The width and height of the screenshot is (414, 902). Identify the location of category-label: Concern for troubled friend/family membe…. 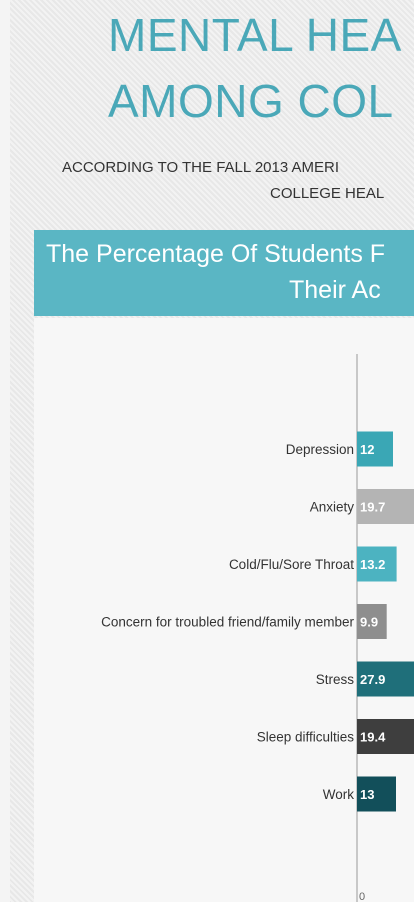
(227, 622).